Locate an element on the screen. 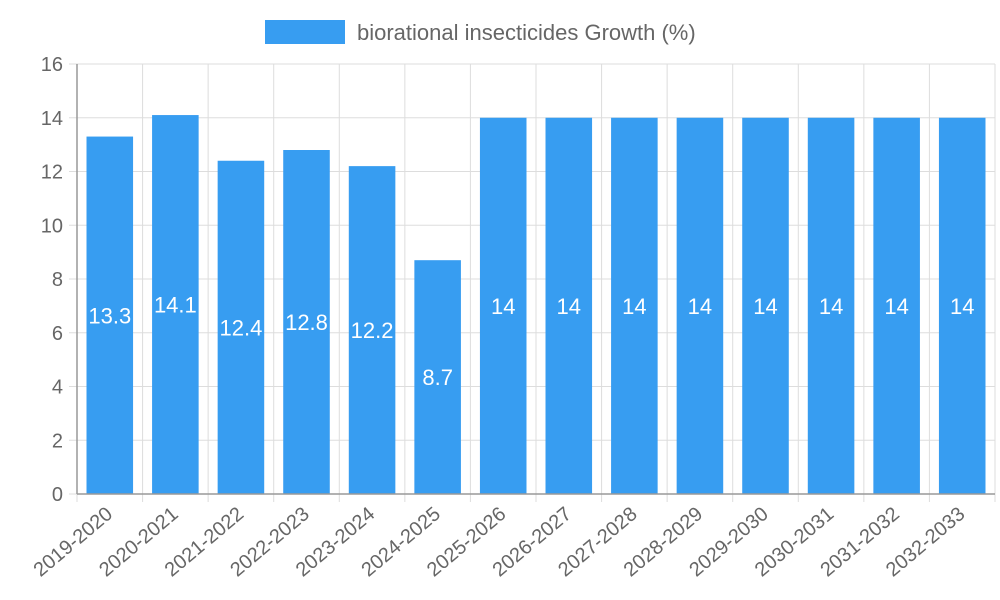 Image resolution: width=1000 pixels, height=600 pixels. y-tick-label: 0 is located at coordinates (57, 495).